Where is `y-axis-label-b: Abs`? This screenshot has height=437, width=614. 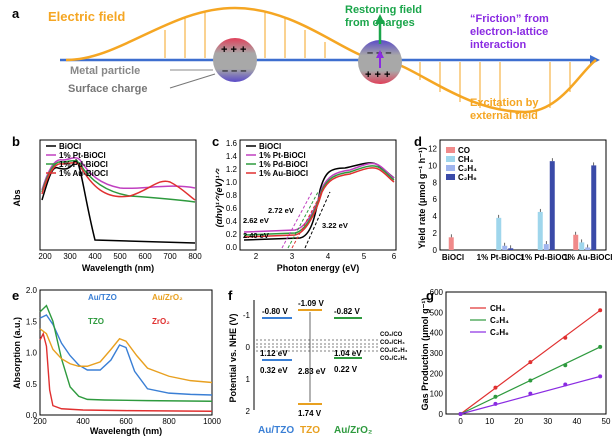
y-axis-label-b: Abs is located at coordinates (17, 197).